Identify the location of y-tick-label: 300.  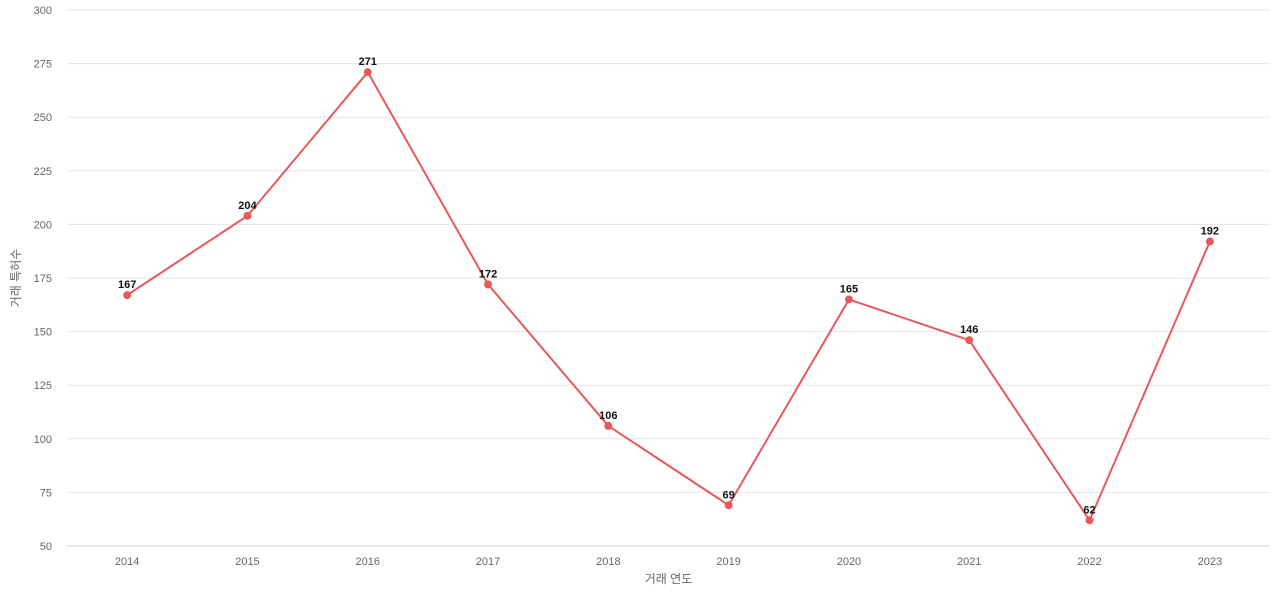
(43, 11).